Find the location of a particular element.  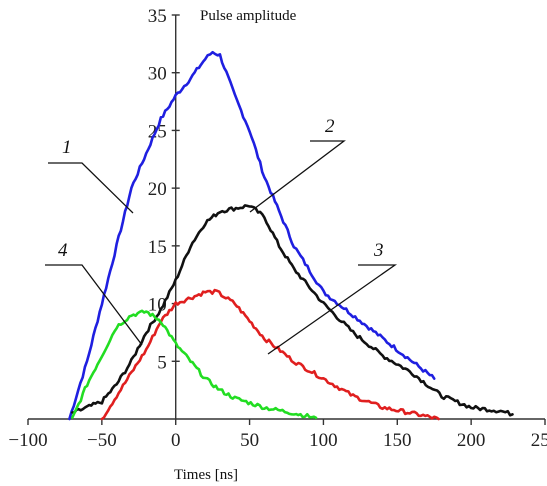

x-tick-label: 100 is located at coordinates (323, 440).